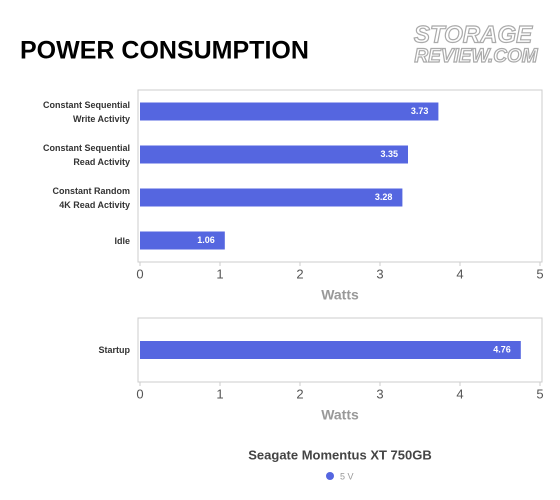 The width and height of the screenshot is (560, 500). Describe the element at coordinates (384, 197) in the screenshot. I see `value-label: 3.28` at that location.